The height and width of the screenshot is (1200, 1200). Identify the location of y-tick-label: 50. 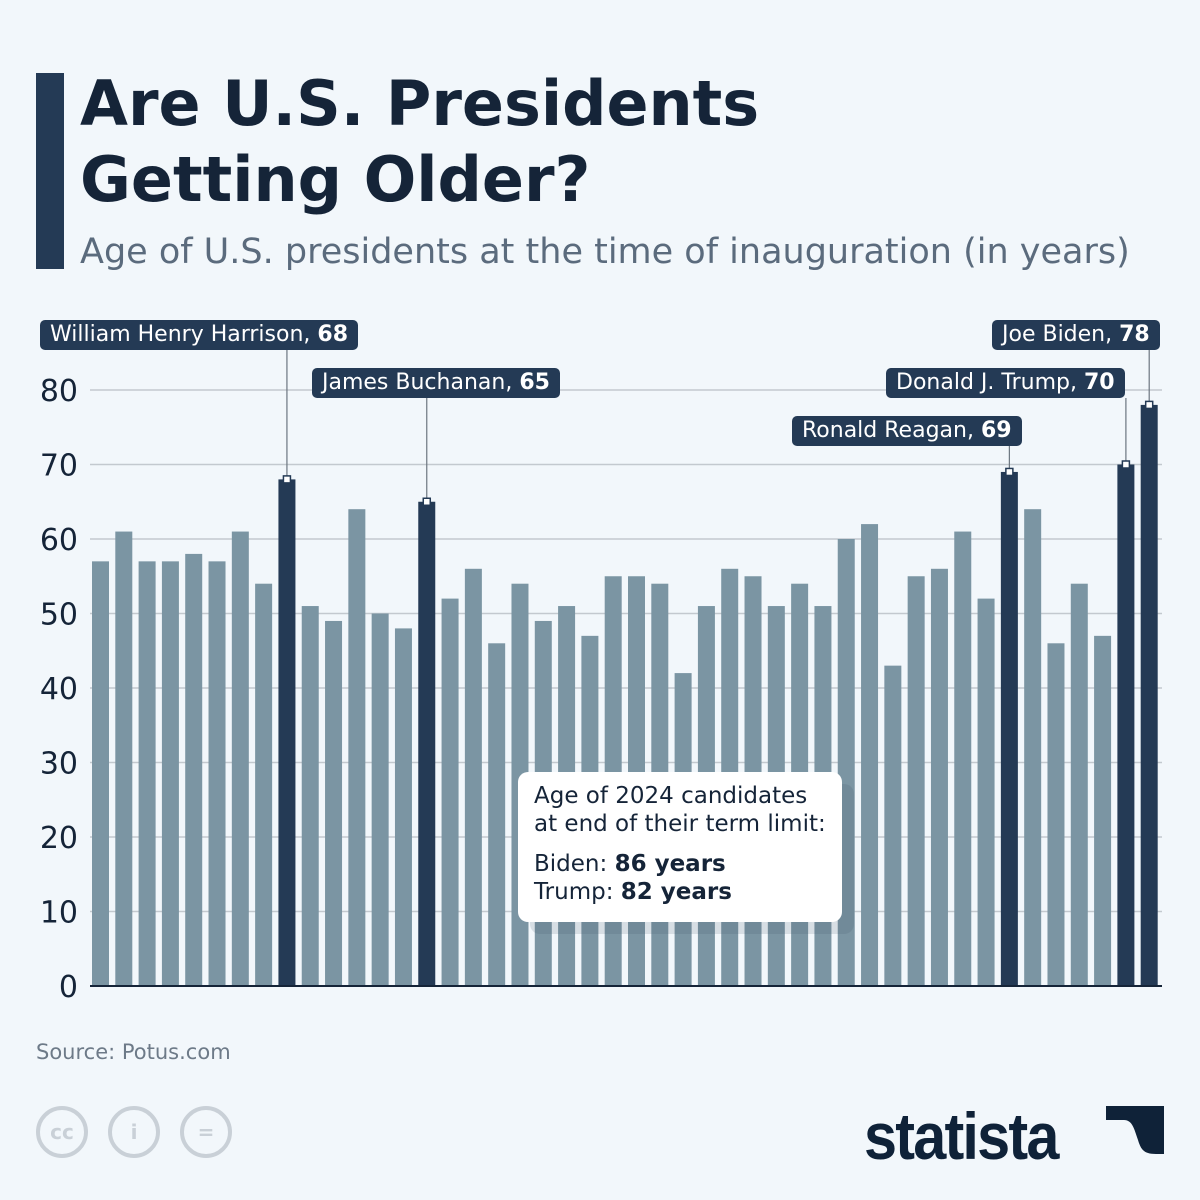
(59, 615).